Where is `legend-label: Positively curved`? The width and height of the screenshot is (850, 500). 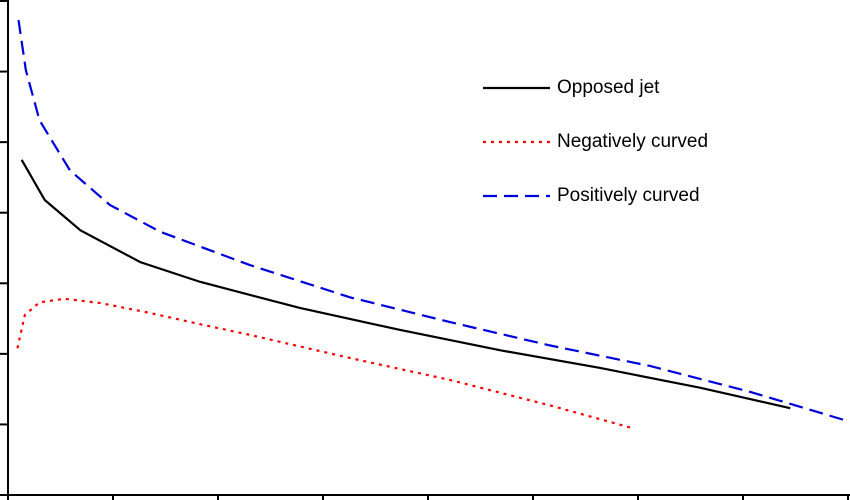
legend-label: Positively curved is located at coordinates (628, 195).